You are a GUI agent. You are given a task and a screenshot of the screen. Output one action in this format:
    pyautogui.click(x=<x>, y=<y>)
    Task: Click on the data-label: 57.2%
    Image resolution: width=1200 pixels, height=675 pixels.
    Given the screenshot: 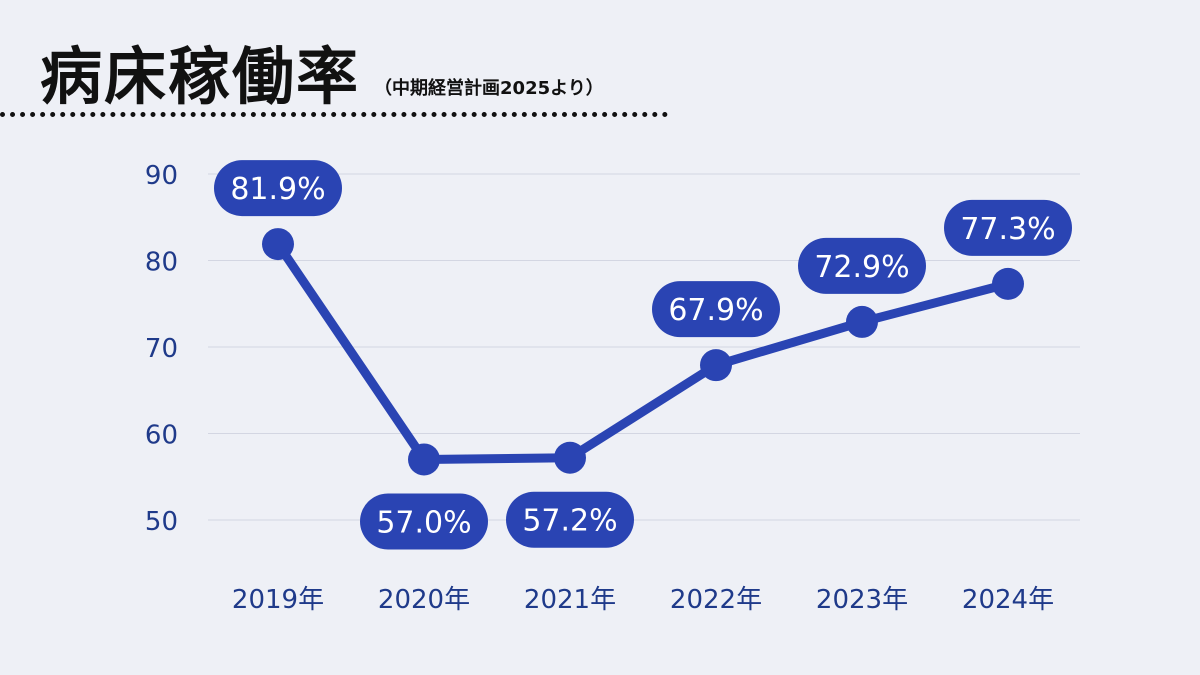 What is the action you would take?
    pyautogui.click(x=570, y=519)
    